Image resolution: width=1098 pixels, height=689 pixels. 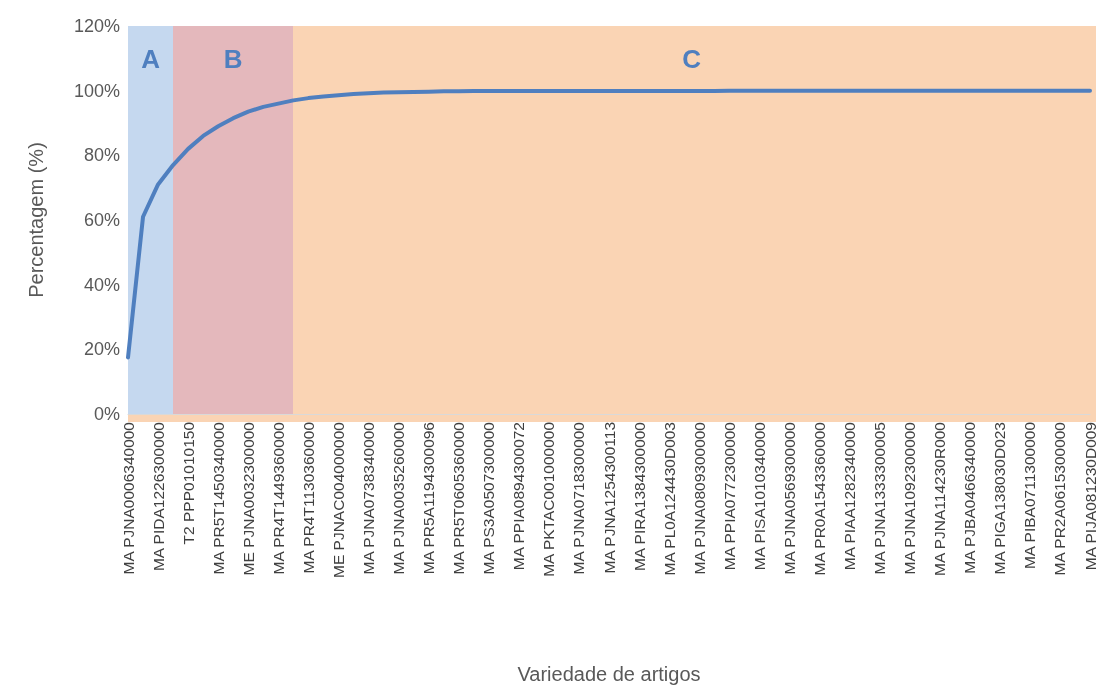 What do you see at coordinates (489, 498) in the screenshot?
I see `x-tick-label: MA PS3A0507300000` at bounding box center [489, 498].